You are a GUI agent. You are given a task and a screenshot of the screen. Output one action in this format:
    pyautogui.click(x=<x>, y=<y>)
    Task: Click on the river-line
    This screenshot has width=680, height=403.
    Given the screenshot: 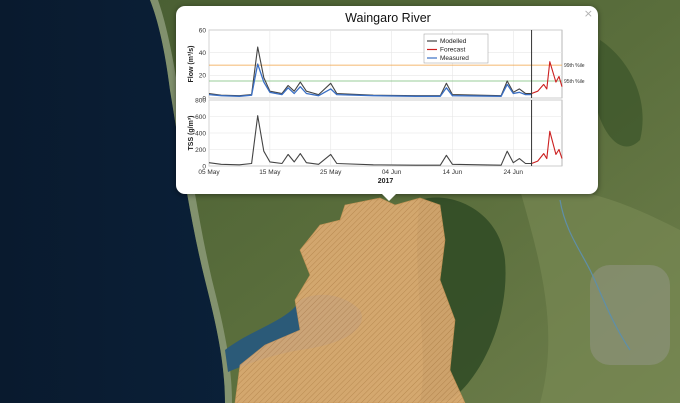 What is the action you would take?
    pyautogui.click(x=595, y=275)
    